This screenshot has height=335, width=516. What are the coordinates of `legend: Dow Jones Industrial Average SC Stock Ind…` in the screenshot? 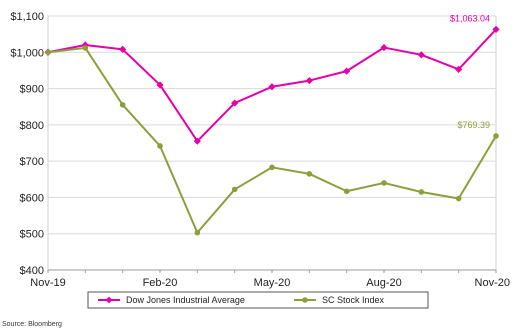 It's located at (258, 300).